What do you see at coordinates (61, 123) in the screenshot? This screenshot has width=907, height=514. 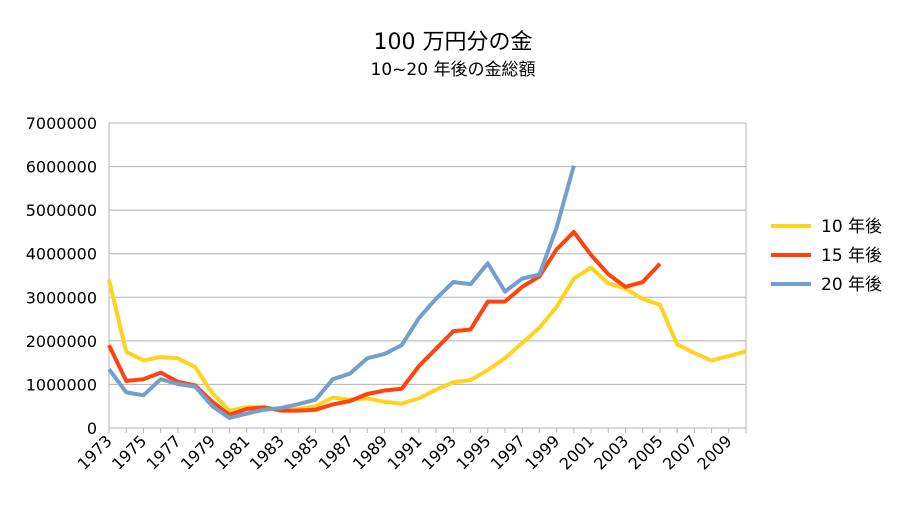 I see `y-tick-label: 7000000` at bounding box center [61, 123].